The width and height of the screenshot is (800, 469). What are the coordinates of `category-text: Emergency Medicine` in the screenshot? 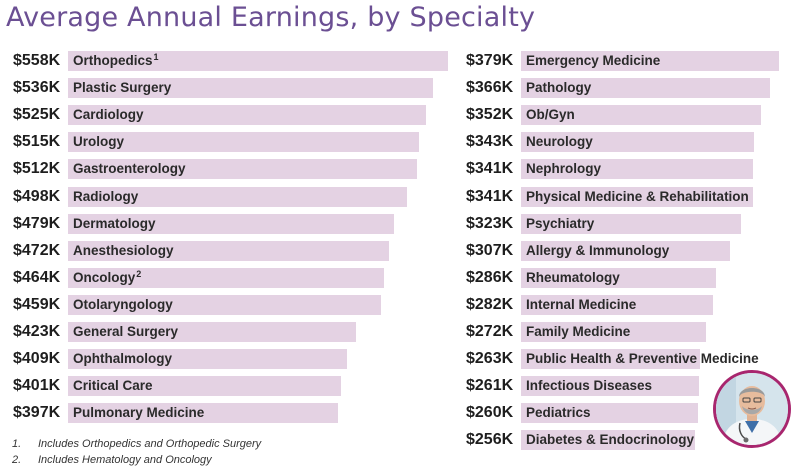 It's located at (593, 60).